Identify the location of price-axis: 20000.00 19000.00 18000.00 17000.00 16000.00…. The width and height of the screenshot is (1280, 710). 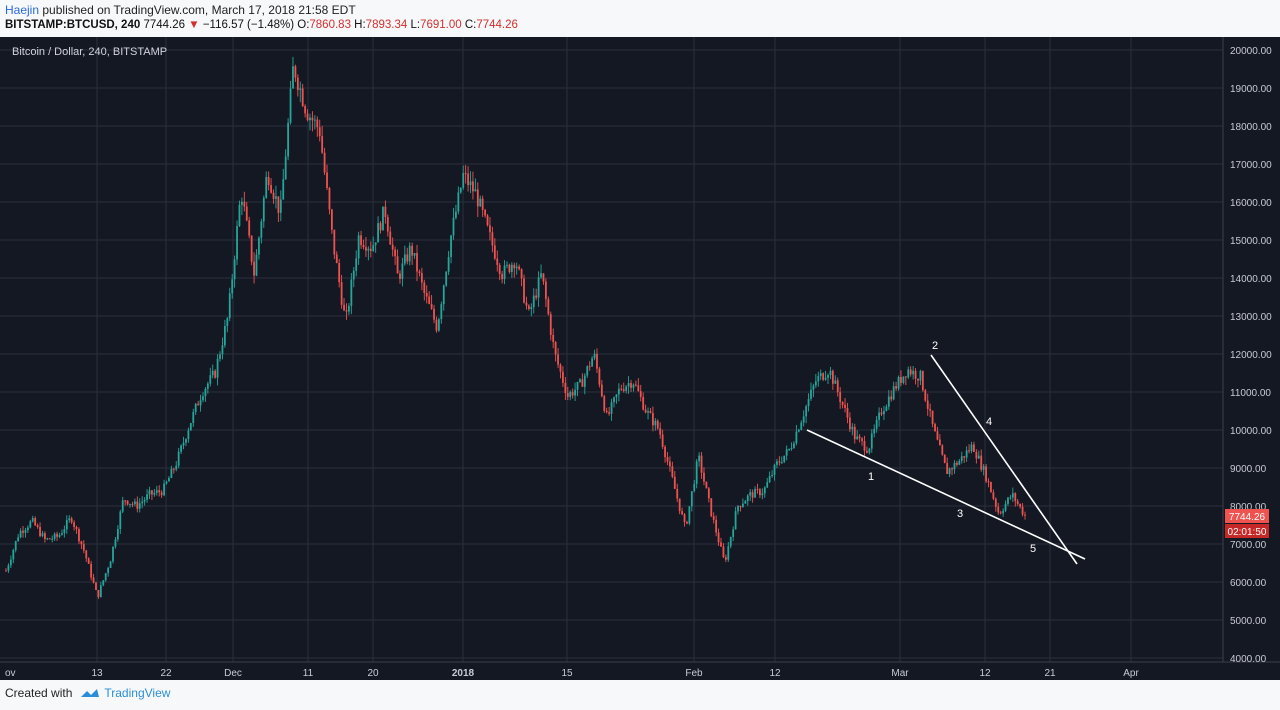
(1251, 355).